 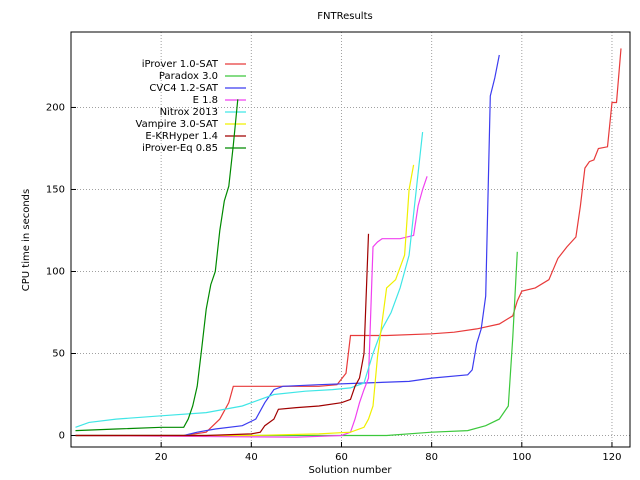 I want to click on x-tick-label: 120, so click(x=611, y=457).